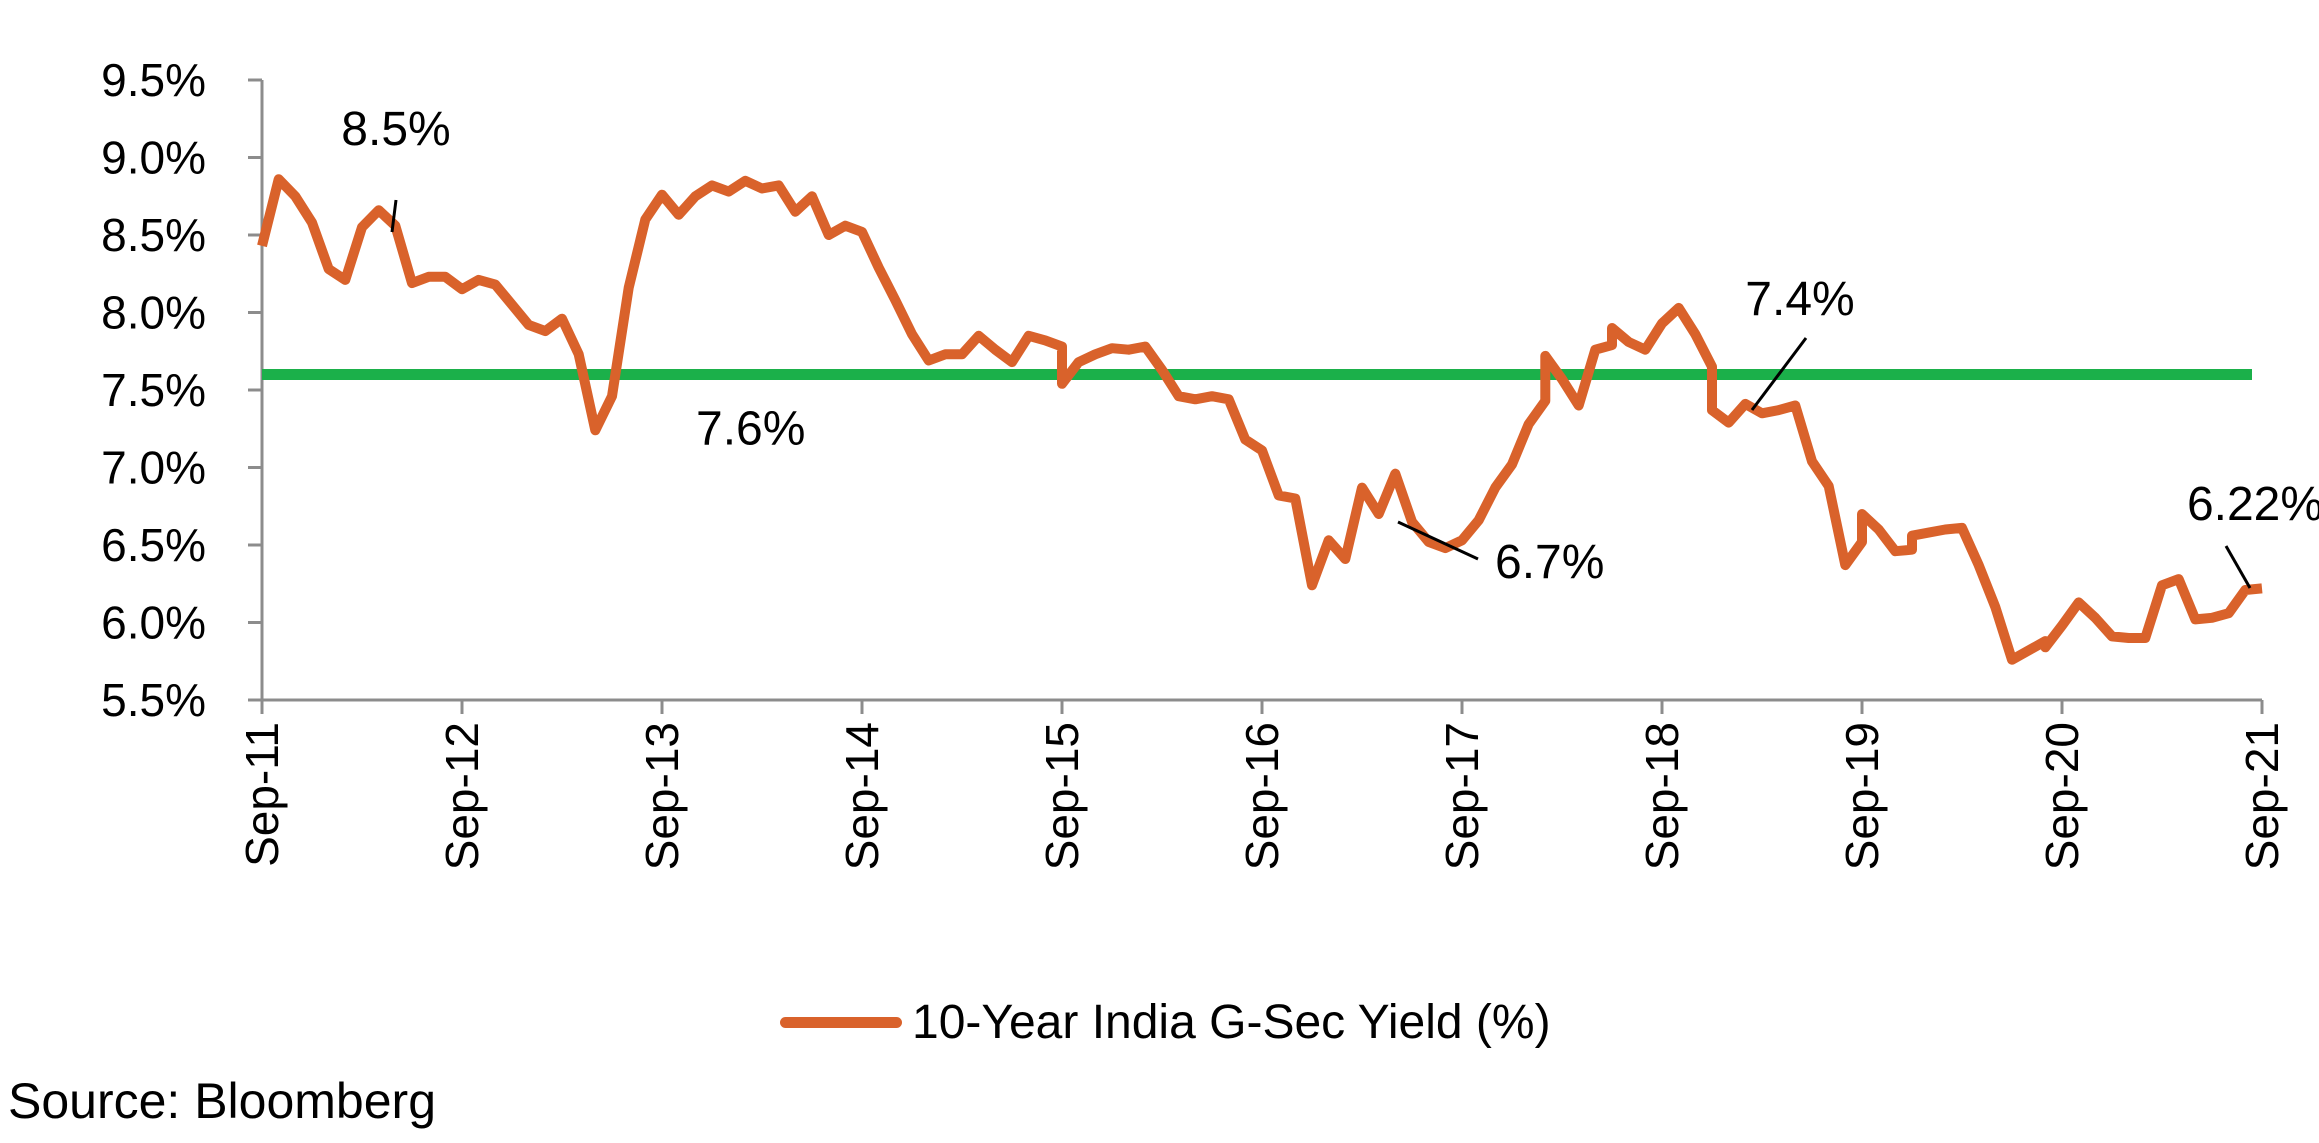  What do you see at coordinates (862, 796) in the screenshot?
I see `x-tick-label: Sep-14` at bounding box center [862, 796].